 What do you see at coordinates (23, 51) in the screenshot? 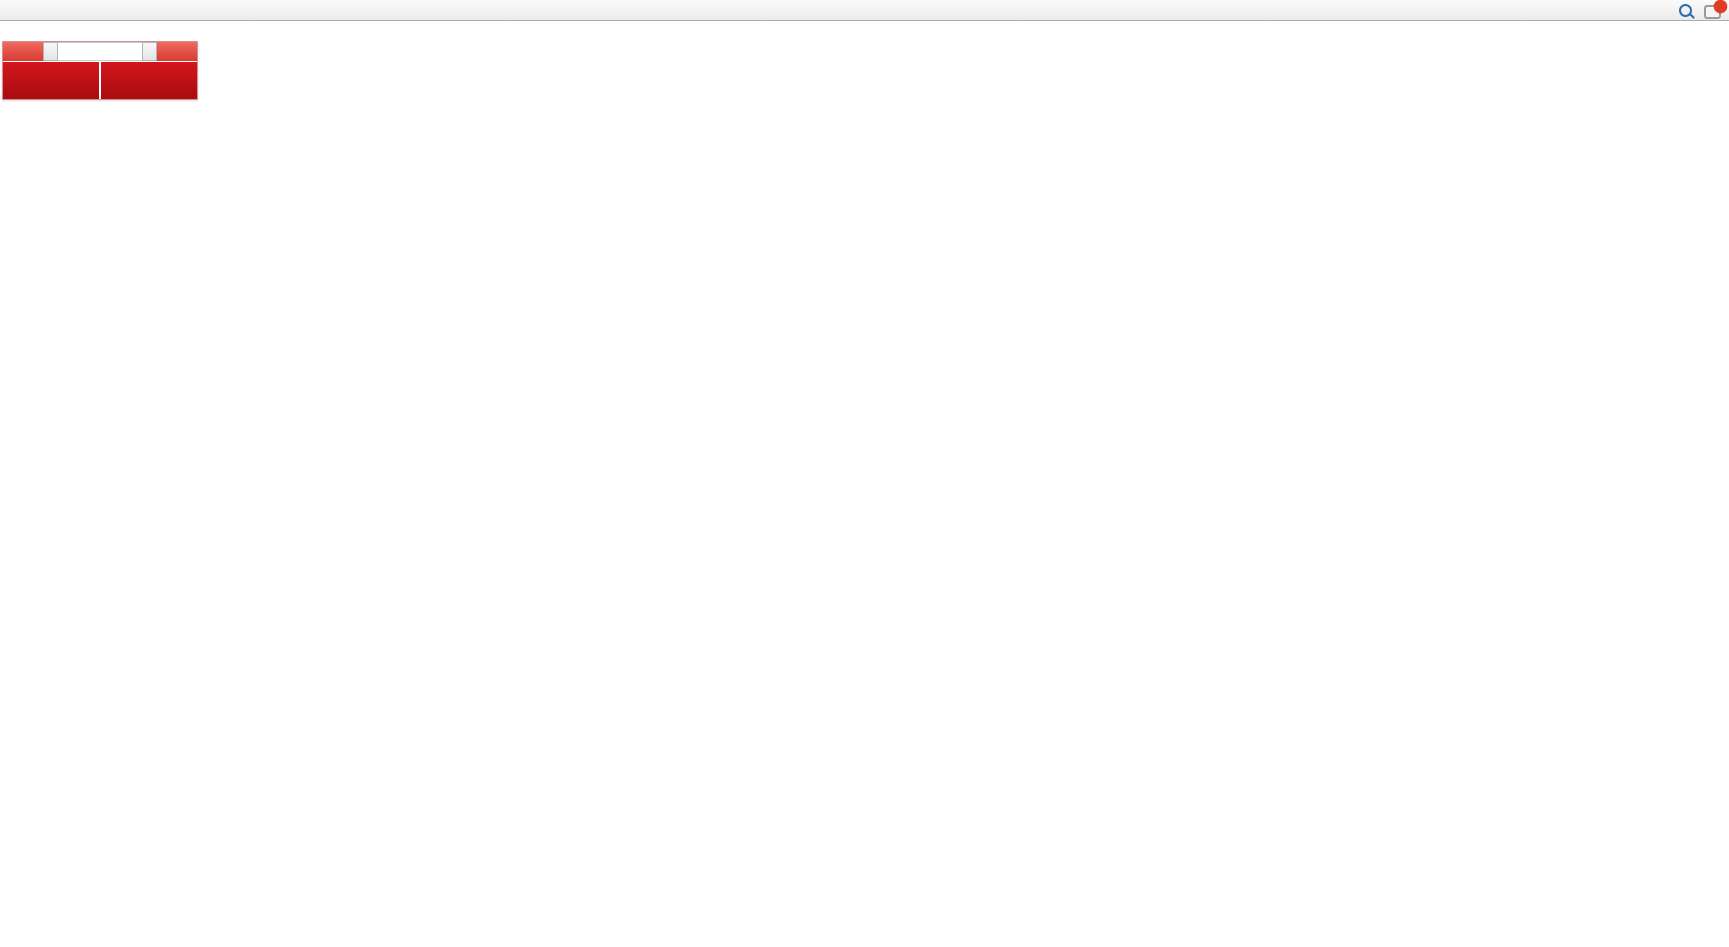
I see `sell-button` at bounding box center [23, 51].